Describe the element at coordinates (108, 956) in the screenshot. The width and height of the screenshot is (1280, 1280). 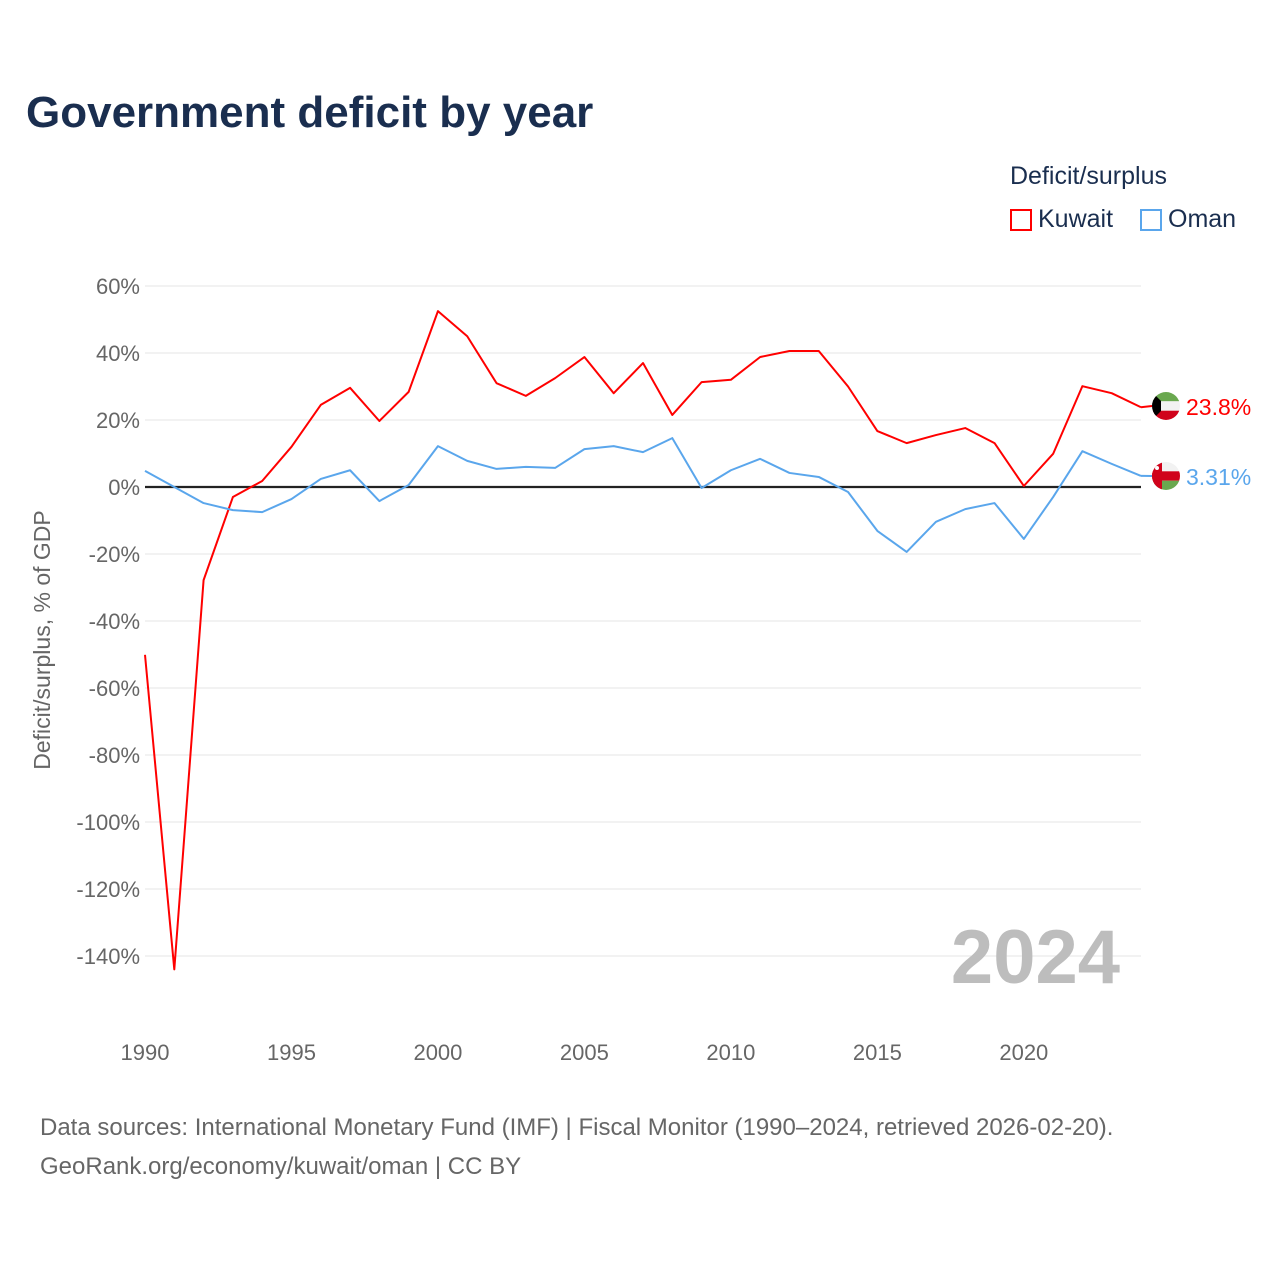
I see `y-tick-label: -140%` at that location.